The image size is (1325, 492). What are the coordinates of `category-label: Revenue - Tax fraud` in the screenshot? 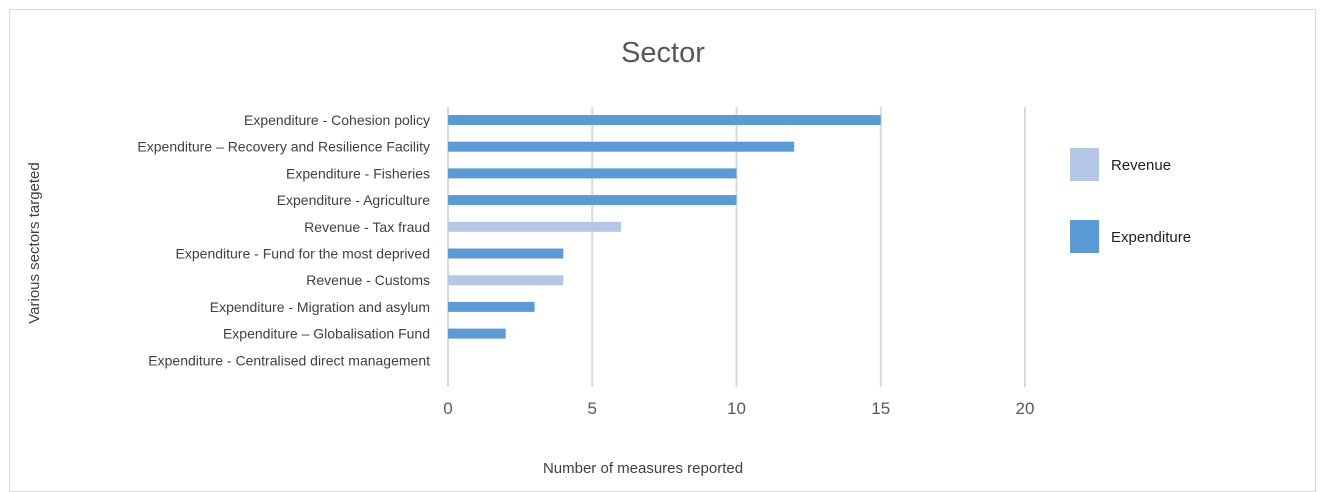 It's located at (367, 227).